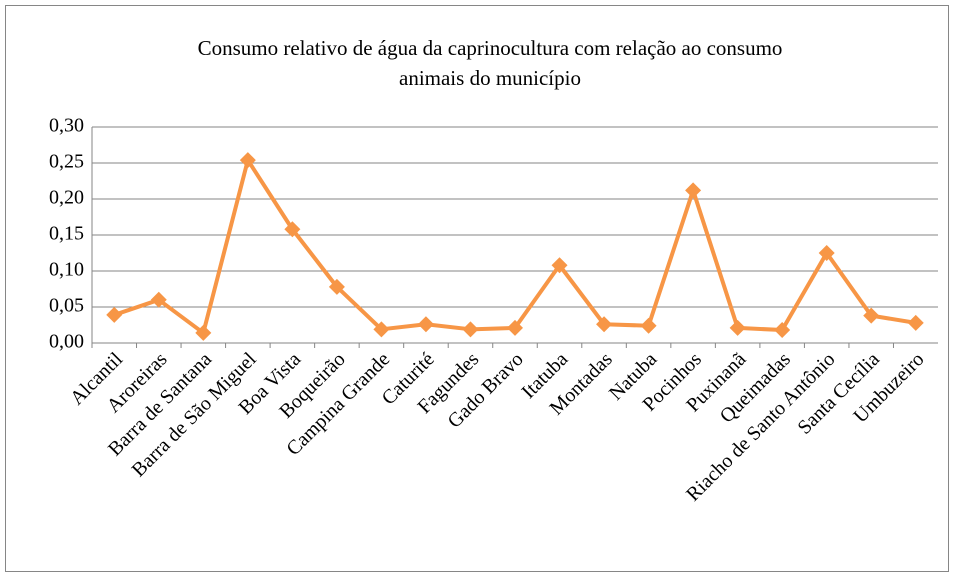 This screenshot has width=955, height=578. What do you see at coordinates (66, 270) in the screenshot?
I see `y-tick-label: 0,10` at bounding box center [66, 270].